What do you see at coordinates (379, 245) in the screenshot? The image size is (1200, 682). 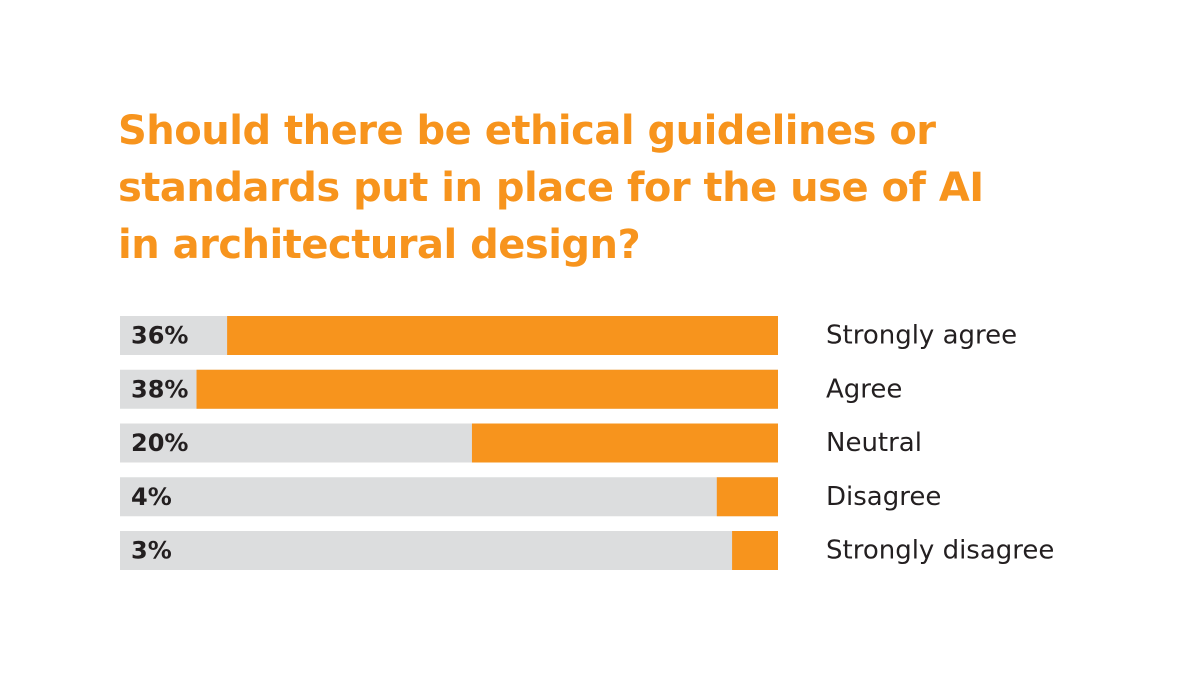 I see `chart-title-line: in architectural design?` at bounding box center [379, 245].